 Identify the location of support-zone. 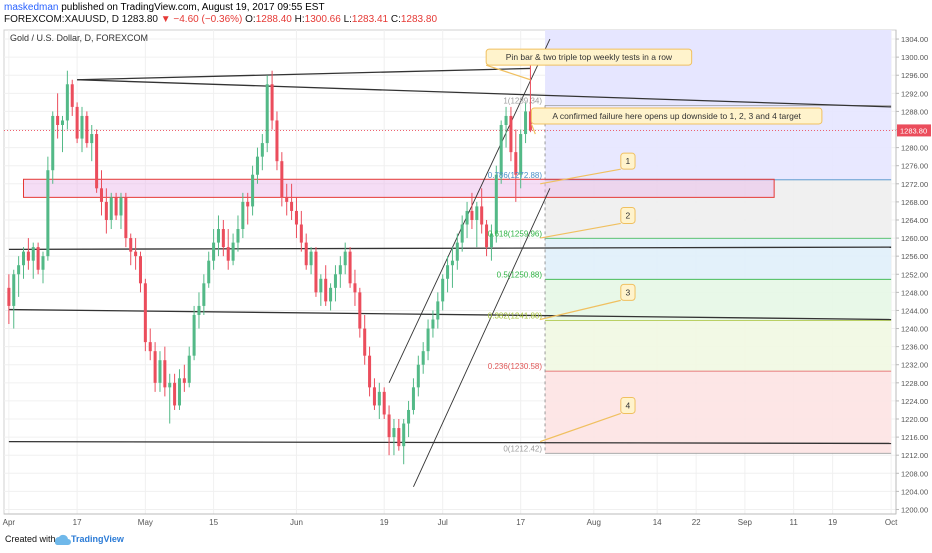
(398, 188).